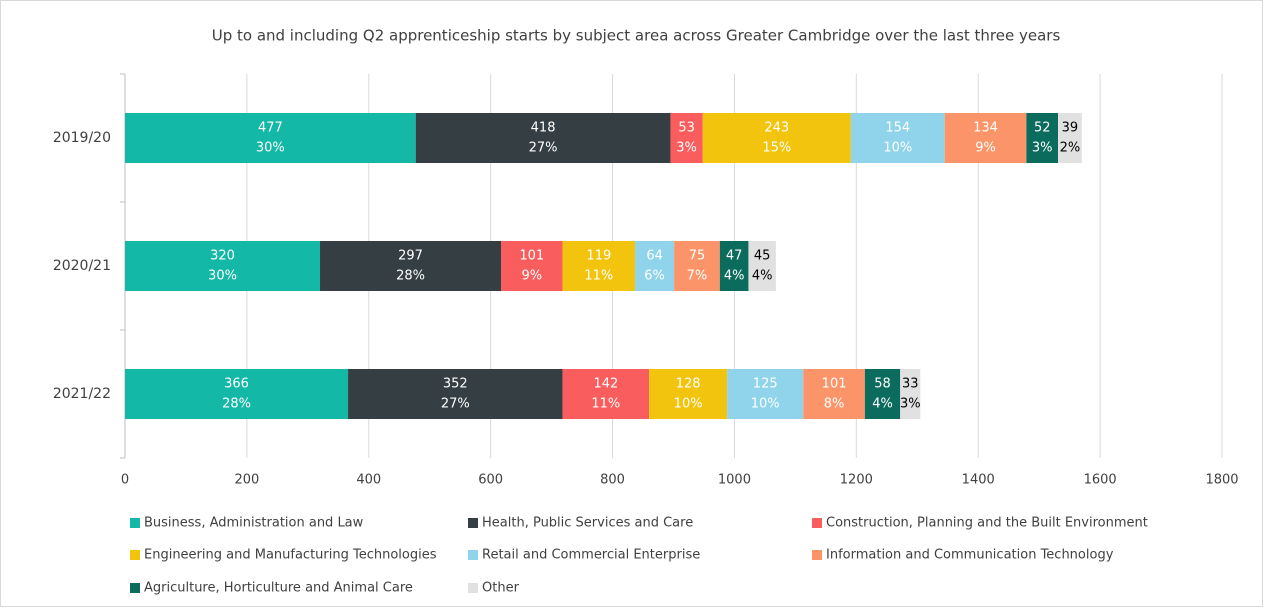 The height and width of the screenshot is (609, 1271). Describe the element at coordinates (686, 128) in the screenshot. I see `value-label: 53` at that location.